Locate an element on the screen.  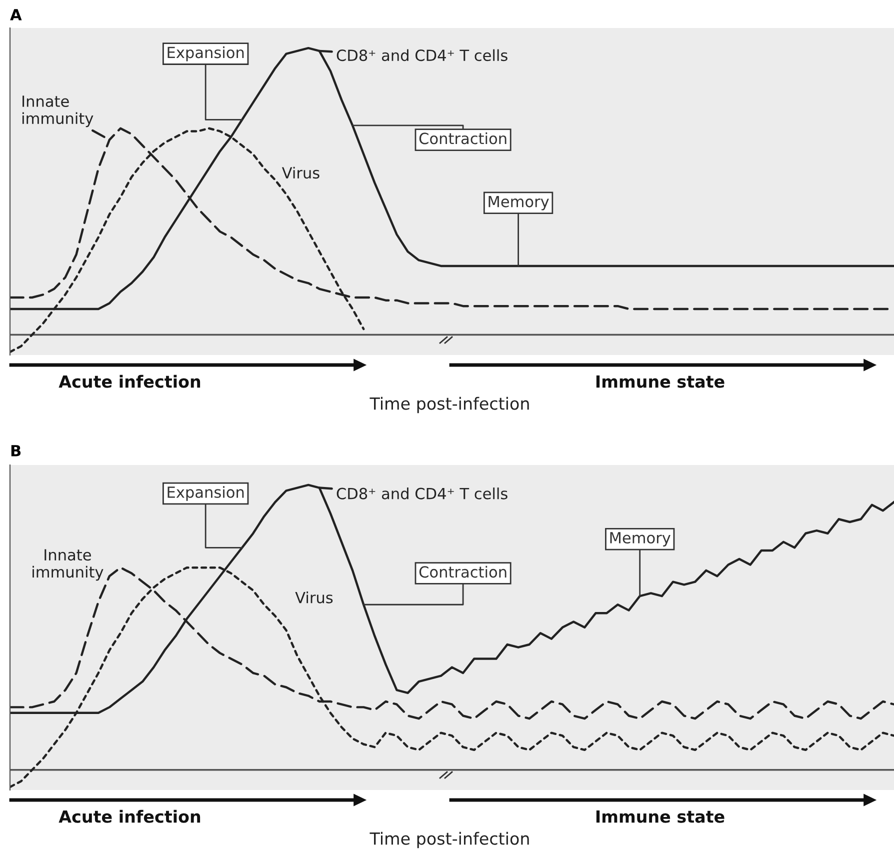
chart-title: B is located at coordinates (16, 450).